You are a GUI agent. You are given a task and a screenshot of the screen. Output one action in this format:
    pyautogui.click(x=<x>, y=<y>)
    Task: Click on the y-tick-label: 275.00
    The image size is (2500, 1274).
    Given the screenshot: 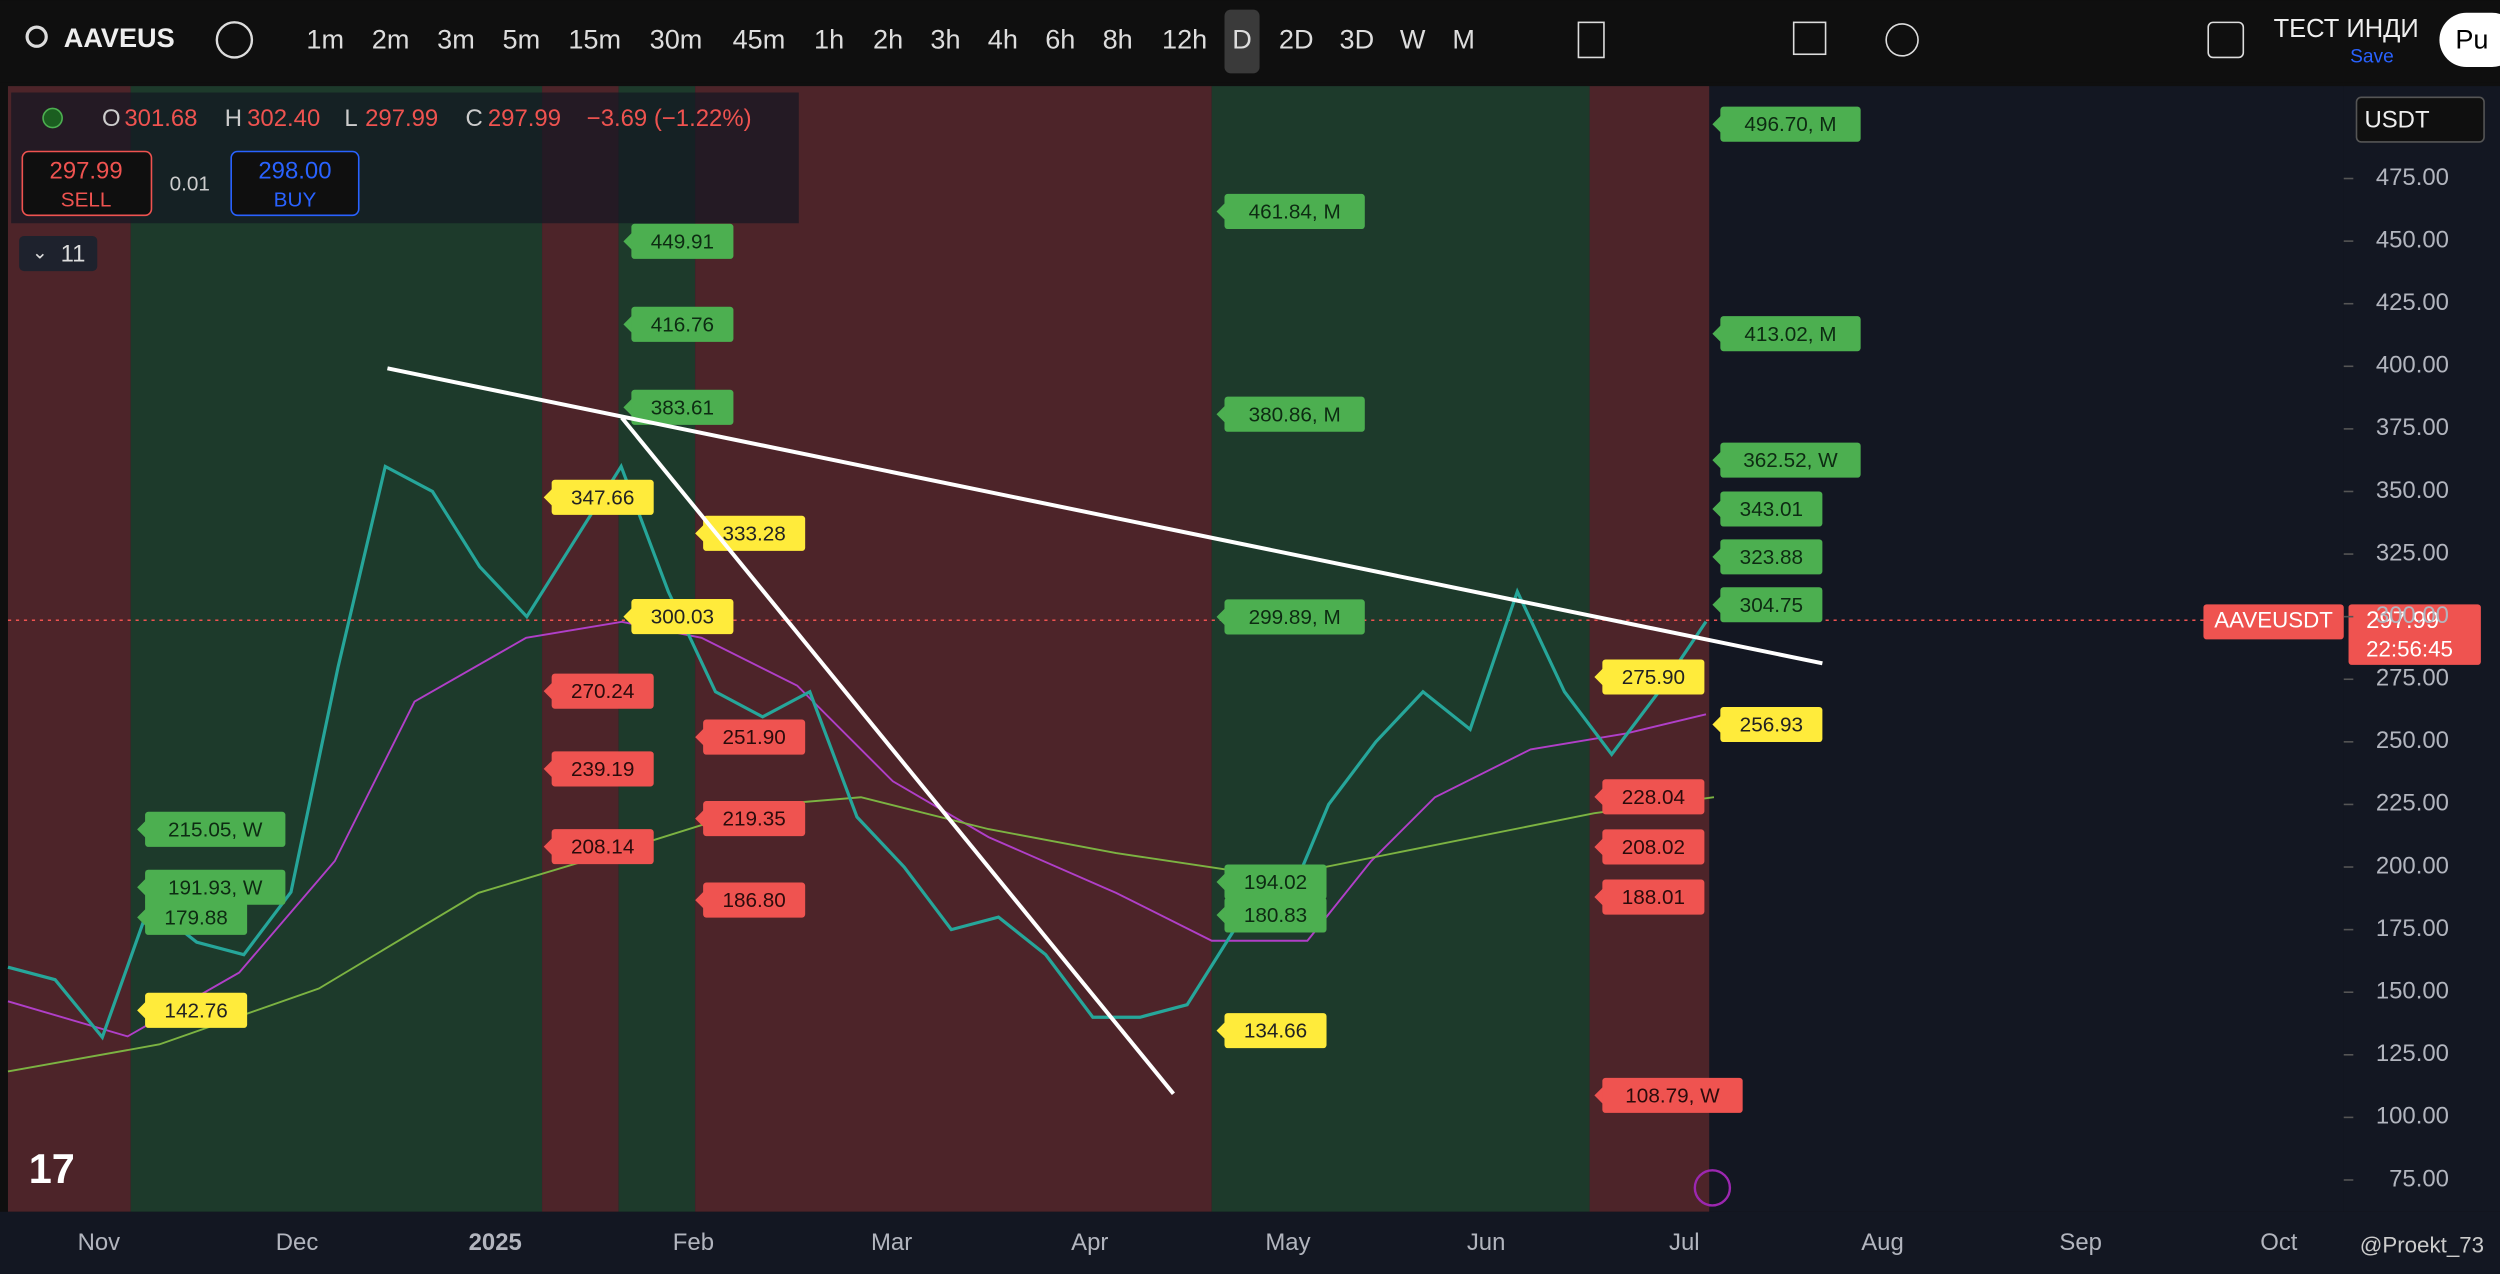 What is the action you would take?
    pyautogui.click(x=2412, y=678)
    